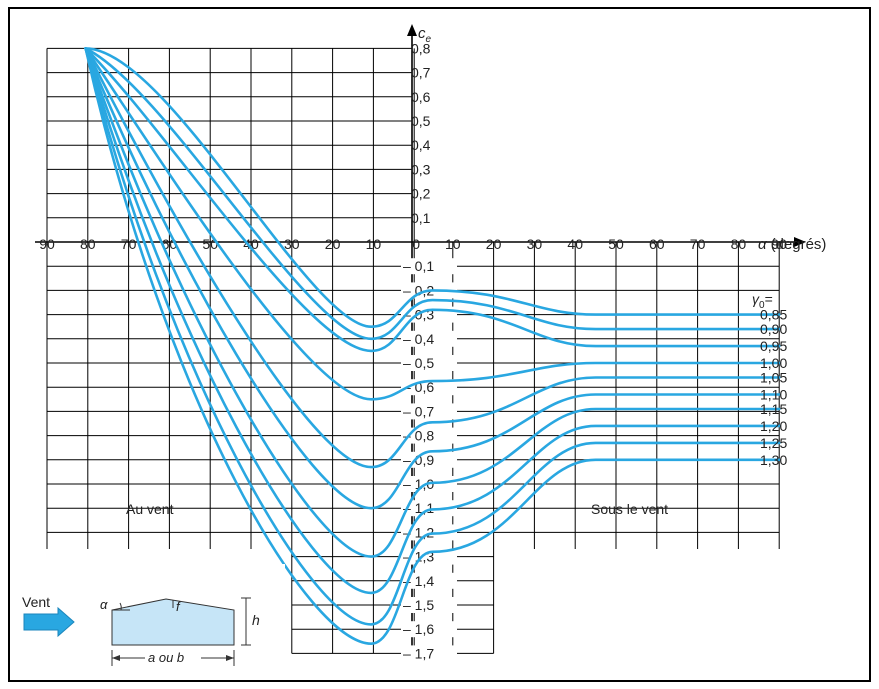 Image resolution: width=879 pixels, height=689 pixels. Describe the element at coordinates (418, 460) in the screenshot. I see `y-tick-label: – 0,9` at that location.